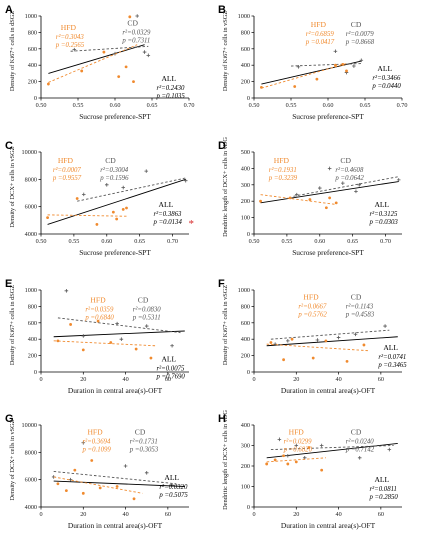 The height and width of the screenshot is (550, 423). Describe the element at coordinates (70, 37) in the screenshot. I see `hfd-r2: r²=0.3043` at that location.